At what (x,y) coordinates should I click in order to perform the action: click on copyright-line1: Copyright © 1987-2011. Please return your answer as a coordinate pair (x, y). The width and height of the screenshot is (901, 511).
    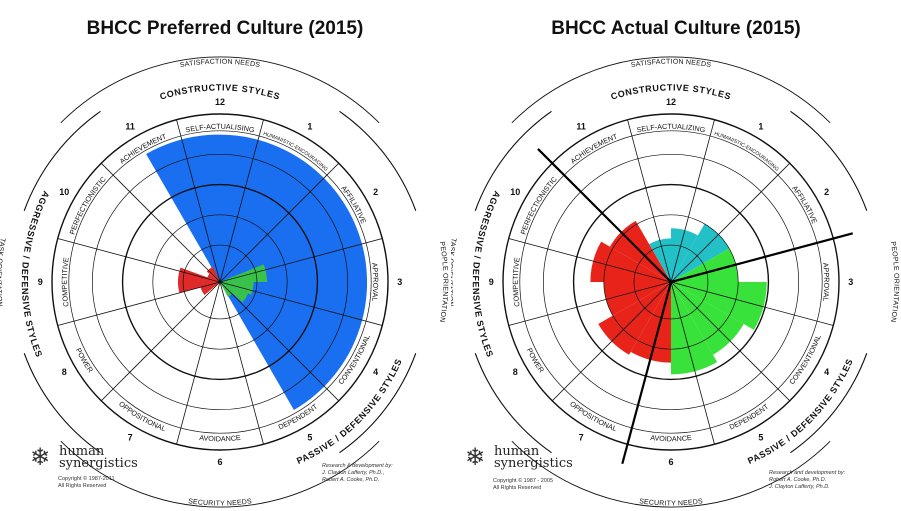
    Looking at the image, I should click on (86, 479).